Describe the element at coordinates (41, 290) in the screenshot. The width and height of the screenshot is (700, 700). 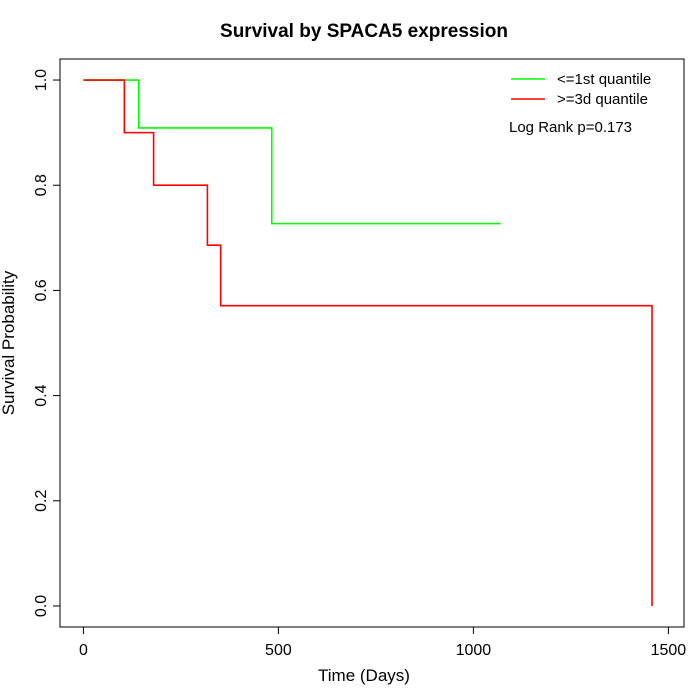
I see `y-tick-label: 0.6` at that location.